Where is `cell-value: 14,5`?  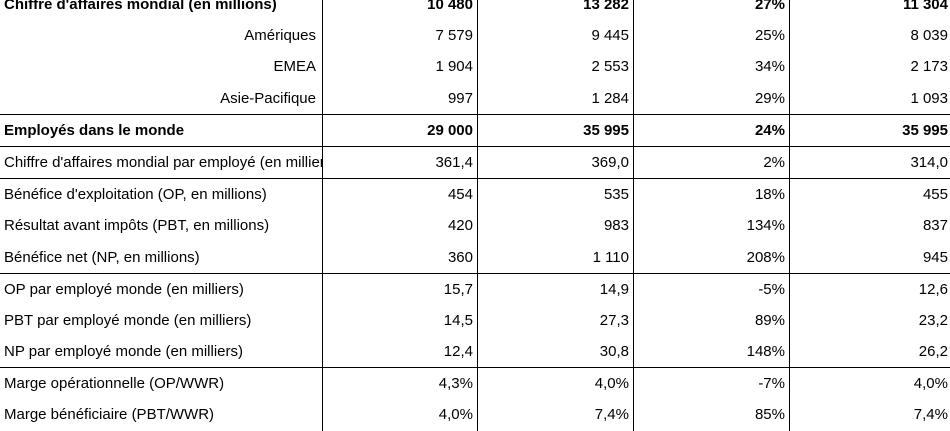 cell-value: 14,5 is located at coordinates (458, 320).